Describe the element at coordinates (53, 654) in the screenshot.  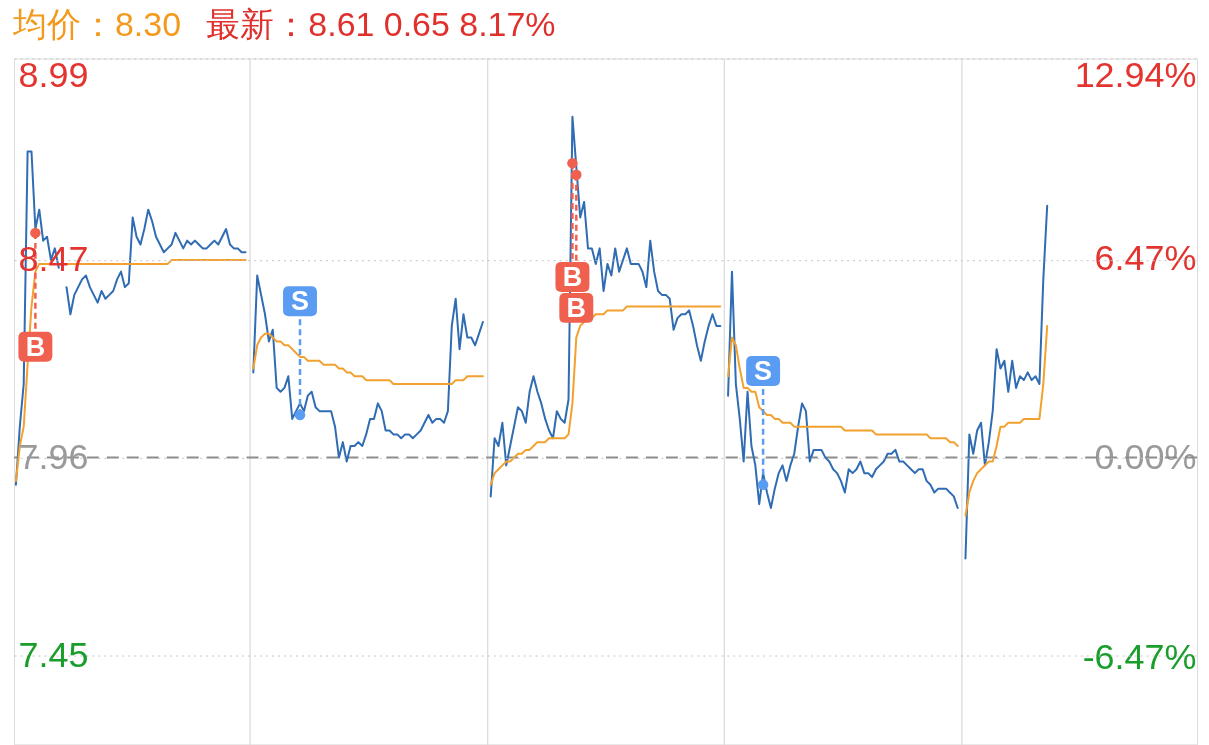
I see `y-tick-label: 7.45` at that location.